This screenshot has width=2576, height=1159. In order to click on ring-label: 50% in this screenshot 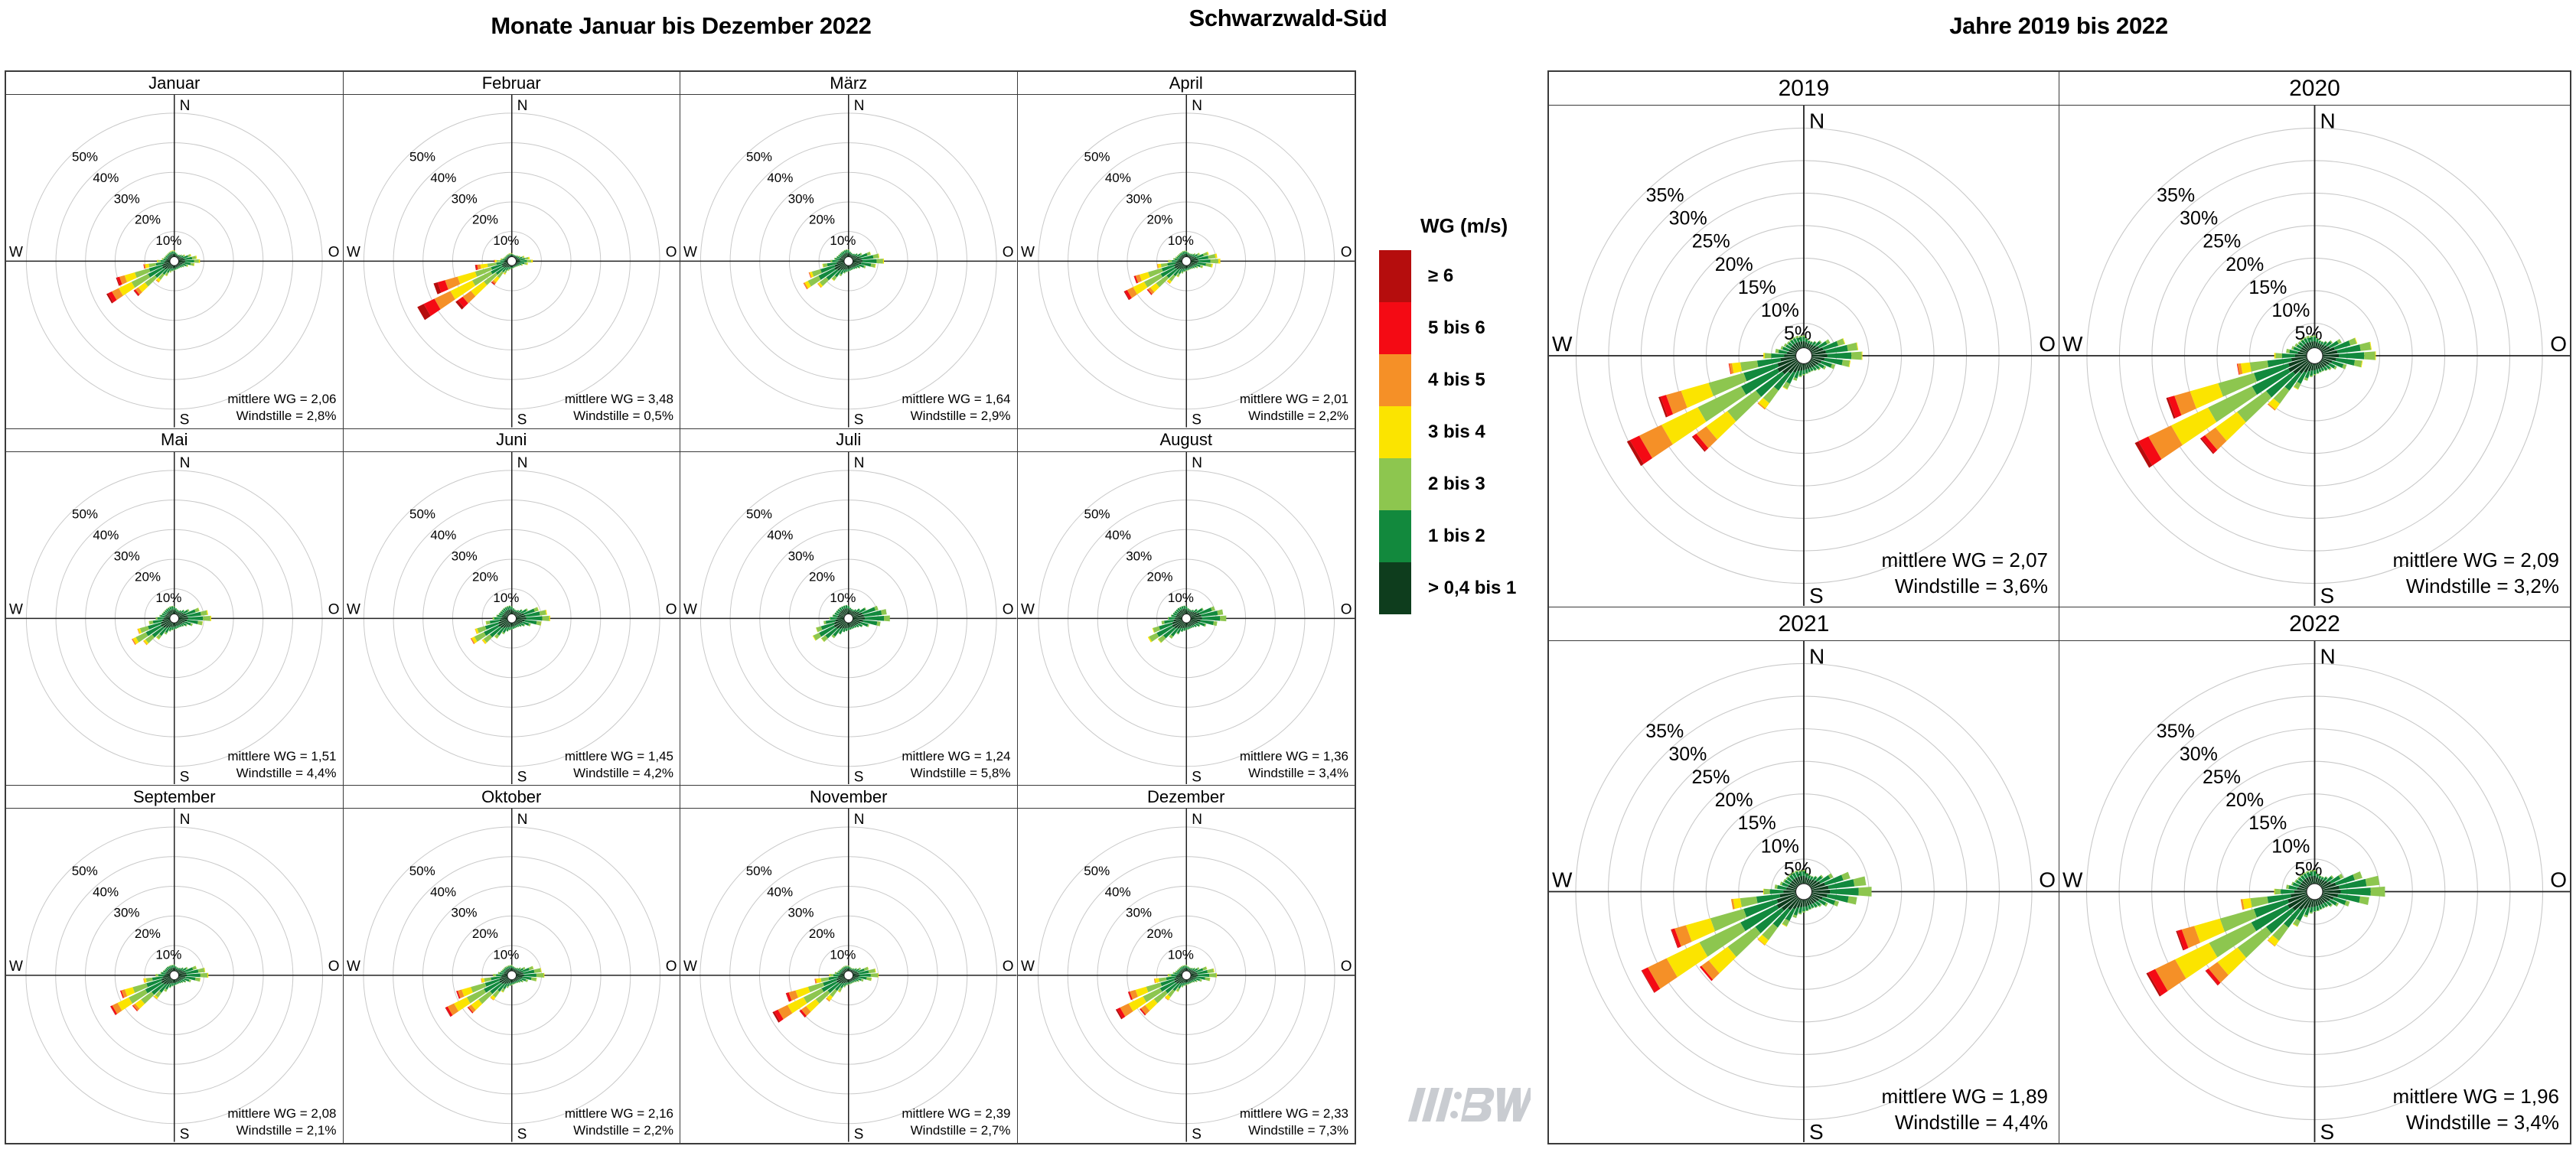, I will do `click(1097, 513)`.